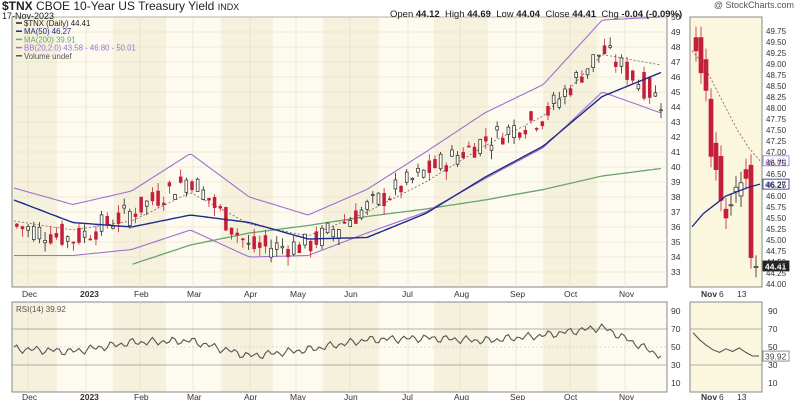 The image size is (800, 400). I want to click on zoom-value-marker, so click(776, 184).